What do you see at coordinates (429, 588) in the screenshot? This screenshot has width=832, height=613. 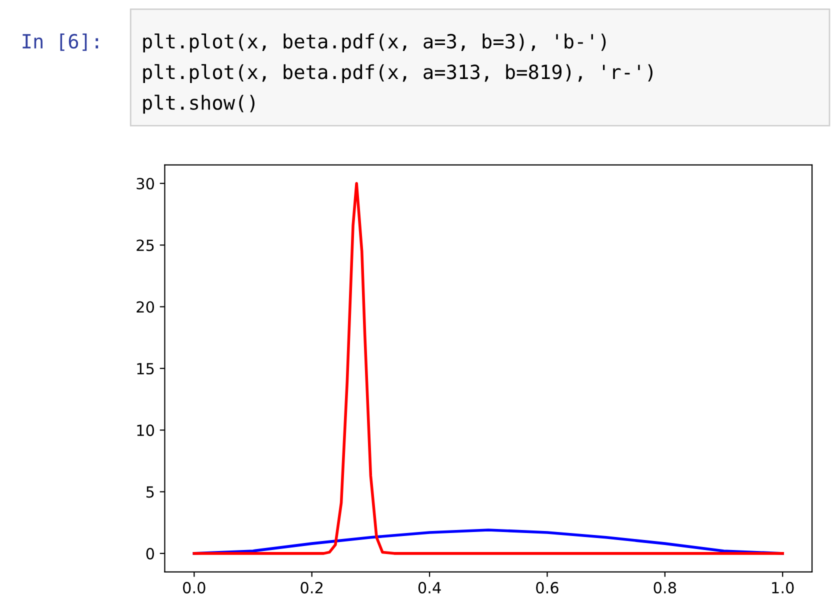 I see `x-tick-label: 0.4` at bounding box center [429, 588].